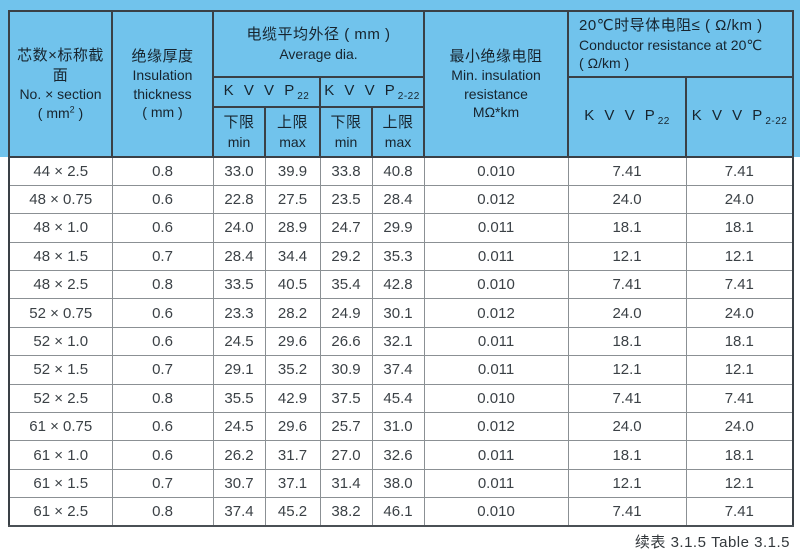 This screenshot has height=556, width=800. I want to click on cell-kvvp22-max: 34.4, so click(292, 256).